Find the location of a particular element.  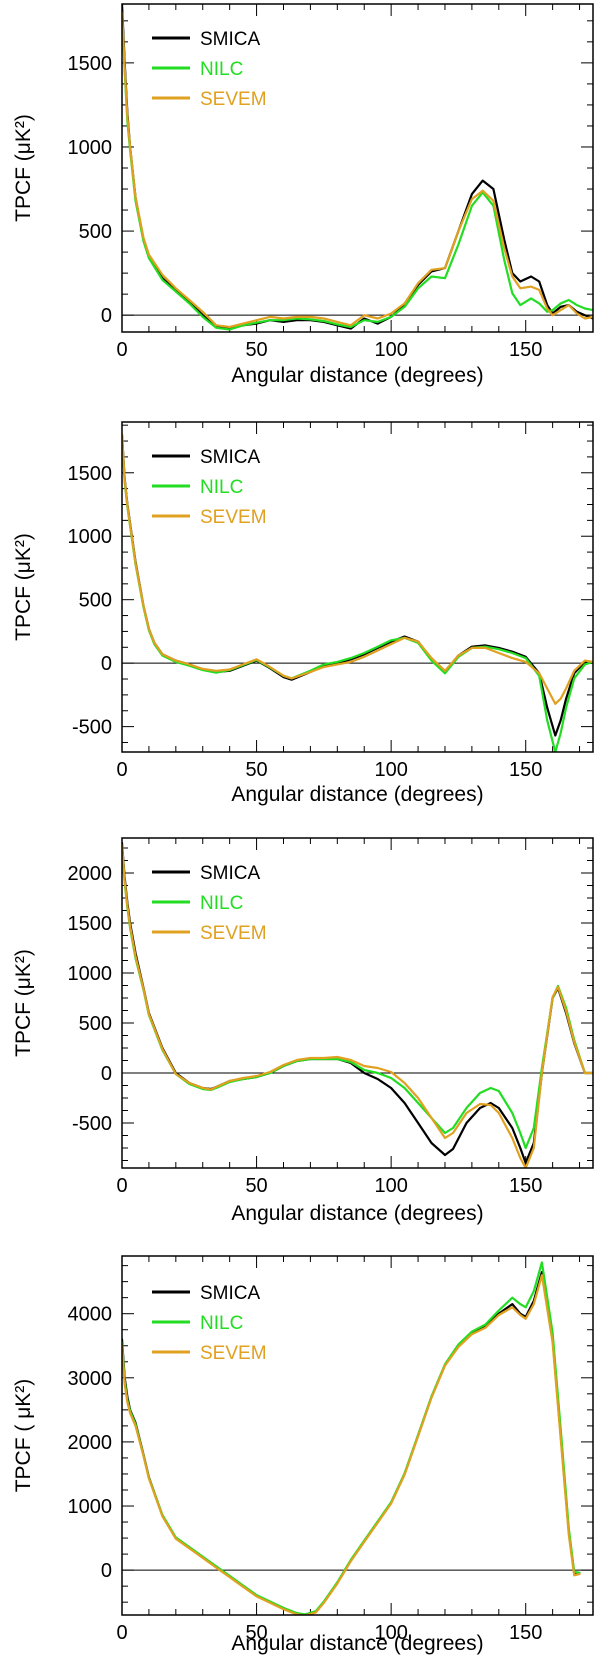

y-tick-label: 4000 is located at coordinates (90, 1315).